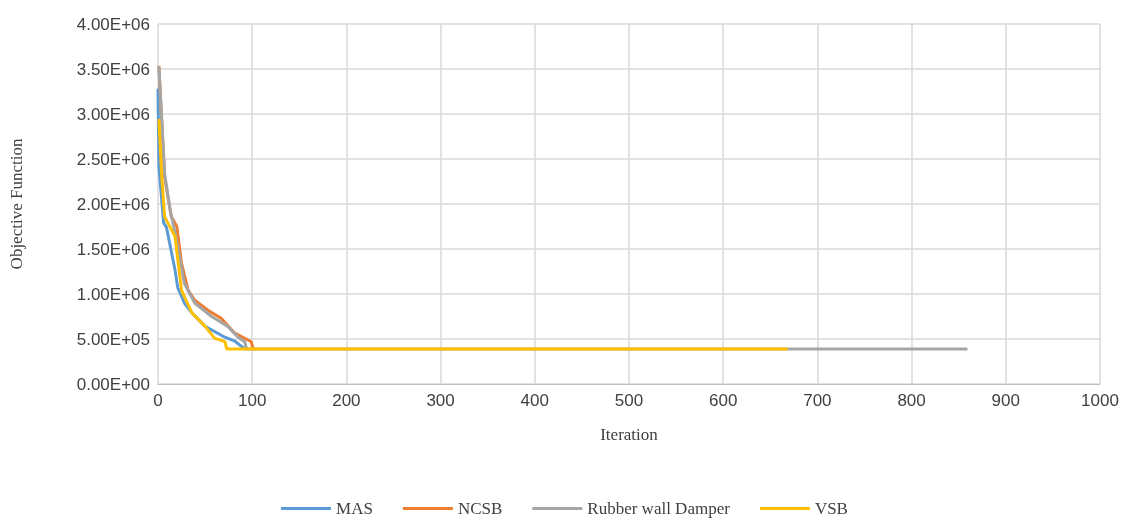 This screenshot has width=1129, height=527. I want to click on y-tick-label: 1.50E+06, so click(113, 249).